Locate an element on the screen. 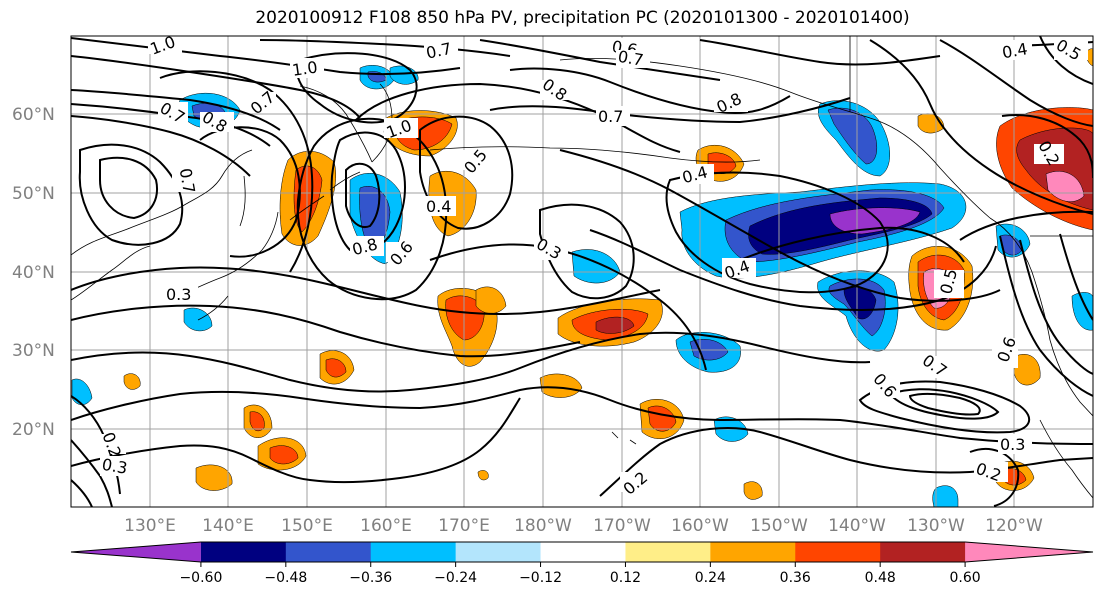 The width and height of the screenshot is (1105, 601). lon-label: 160°W is located at coordinates (700, 526).